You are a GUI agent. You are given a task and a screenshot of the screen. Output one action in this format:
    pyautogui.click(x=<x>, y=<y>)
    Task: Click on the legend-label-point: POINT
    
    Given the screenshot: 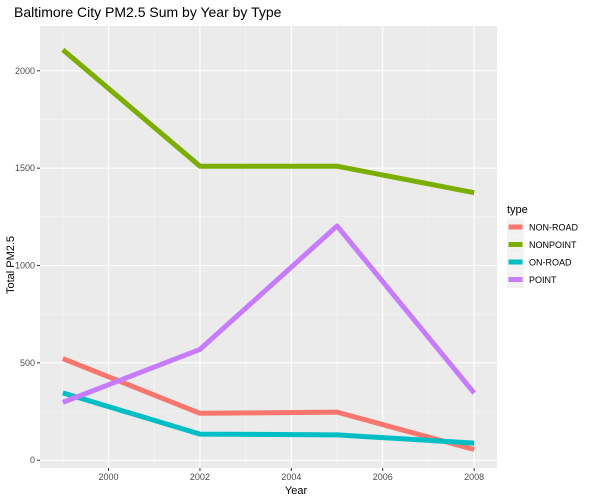 What is the action you would take?
    pyautogui.click(x=543, y=280)
    